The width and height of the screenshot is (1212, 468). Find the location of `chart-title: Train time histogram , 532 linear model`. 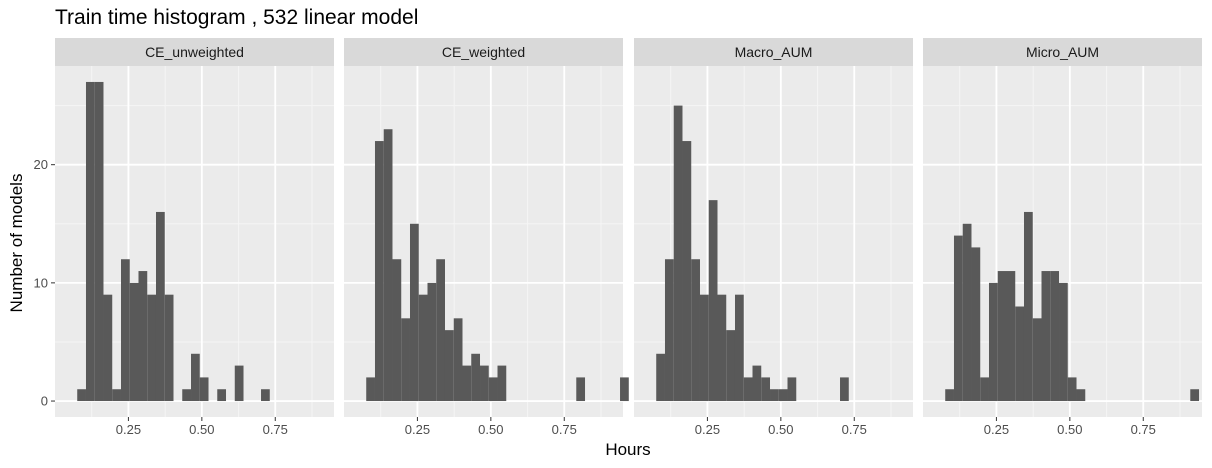

chart-title: Train time histogram , 532 linear model is located at coordinates (236, 17).